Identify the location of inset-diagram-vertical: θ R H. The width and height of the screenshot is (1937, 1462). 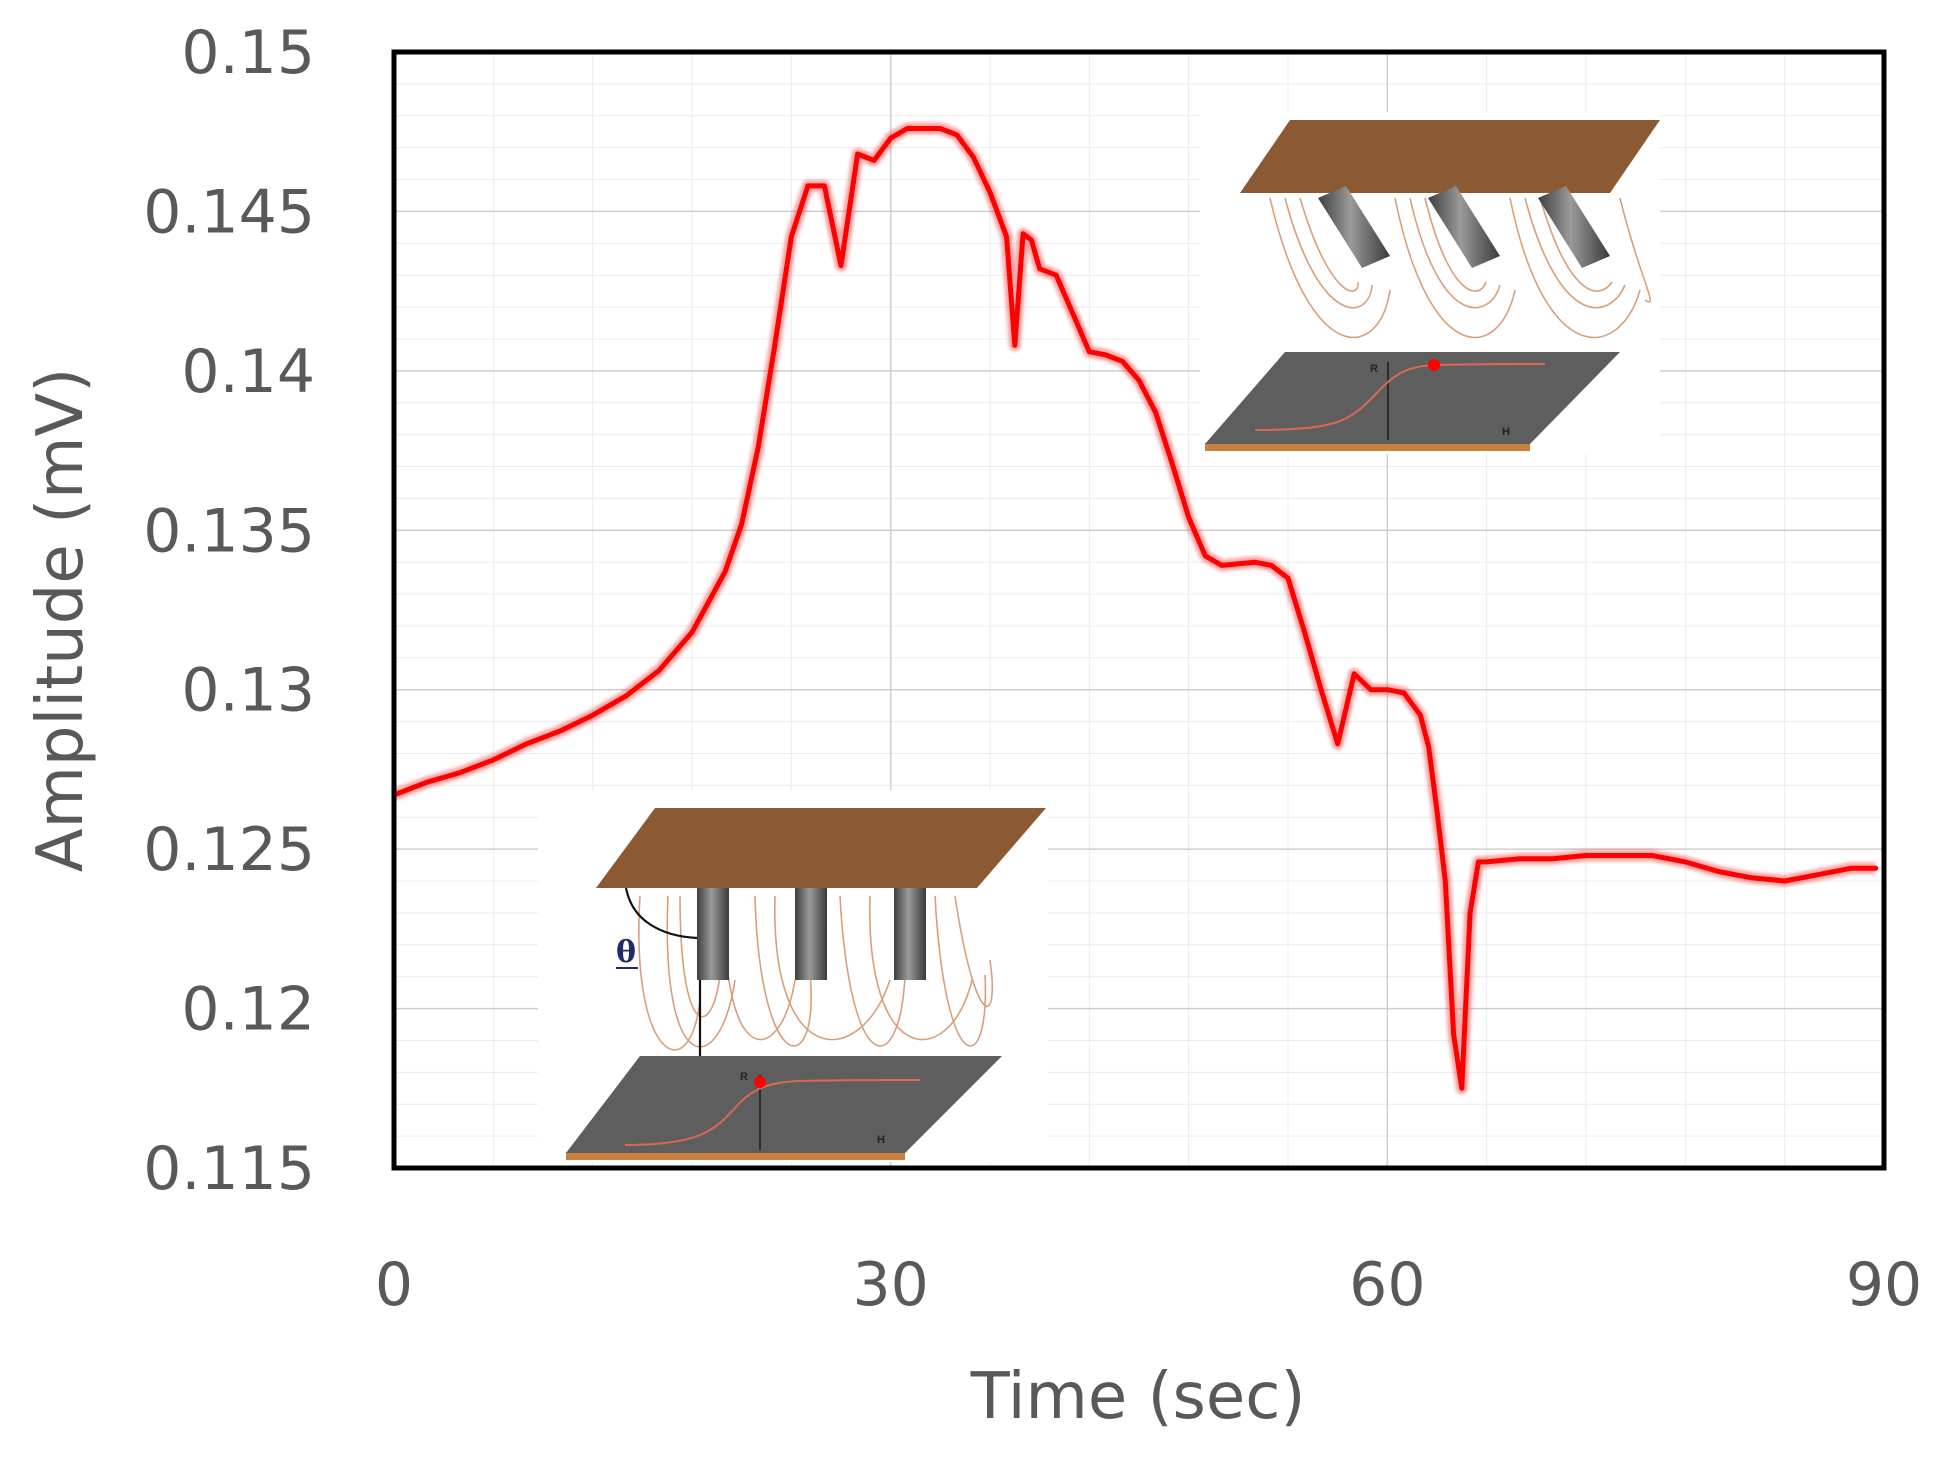
(793, 976).